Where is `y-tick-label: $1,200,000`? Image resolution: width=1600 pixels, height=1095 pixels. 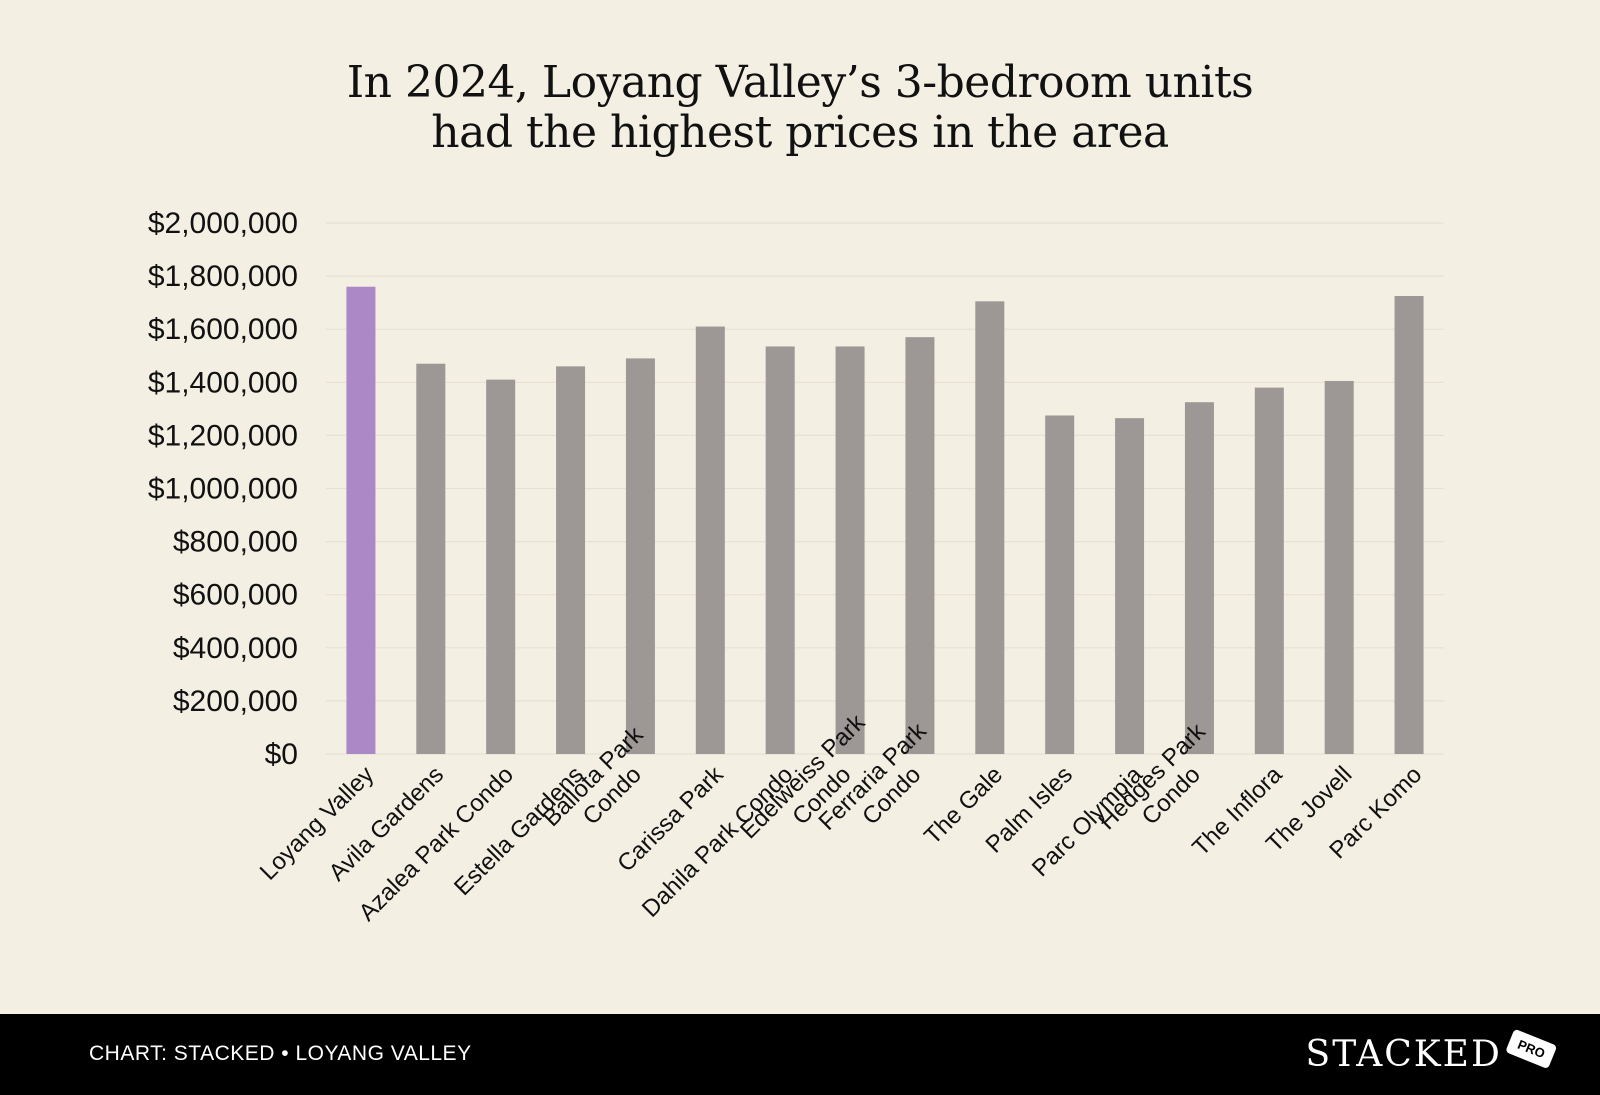
y-tick-label: $1,200,000 is located at coordinates (223, 435).